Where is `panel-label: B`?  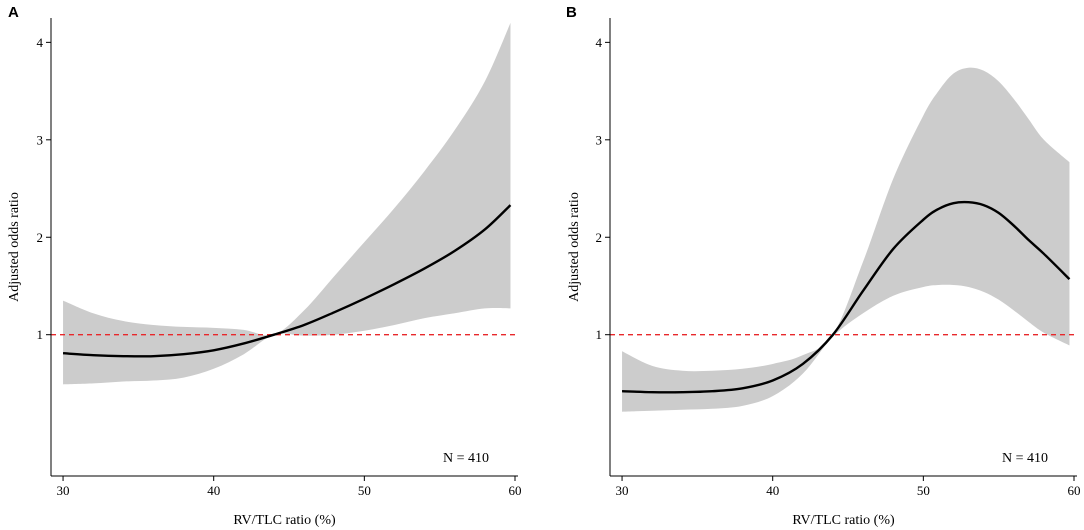 panel-label: B is located at coordinates (571, 12).